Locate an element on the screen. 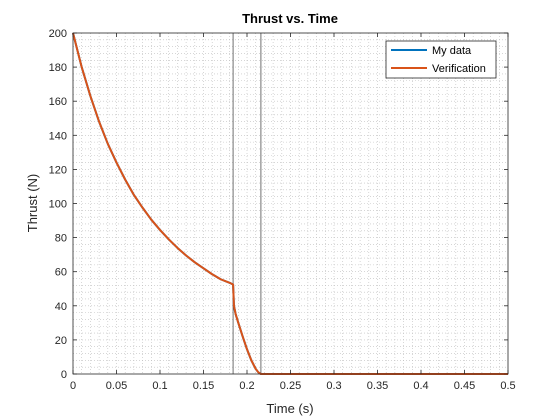 The width and height of the screenshot is (560, 420). x-tick-label: 0.15 is located at coordinates (203, 386).